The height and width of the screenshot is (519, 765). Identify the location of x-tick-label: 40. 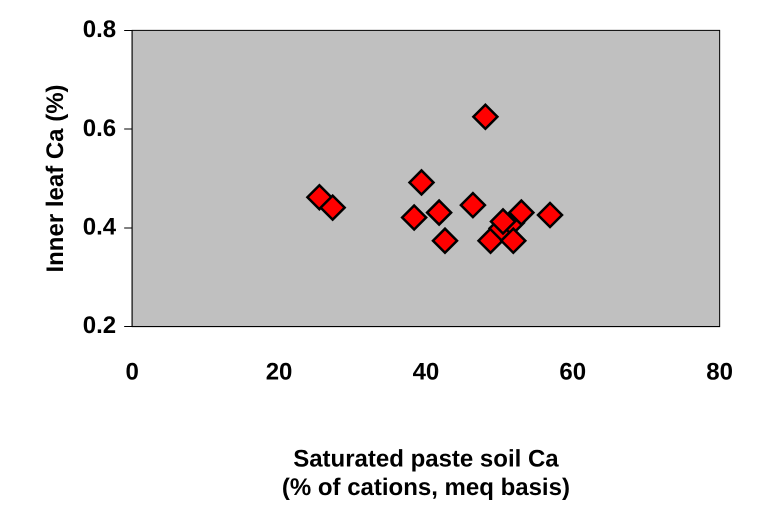
(426, 372).